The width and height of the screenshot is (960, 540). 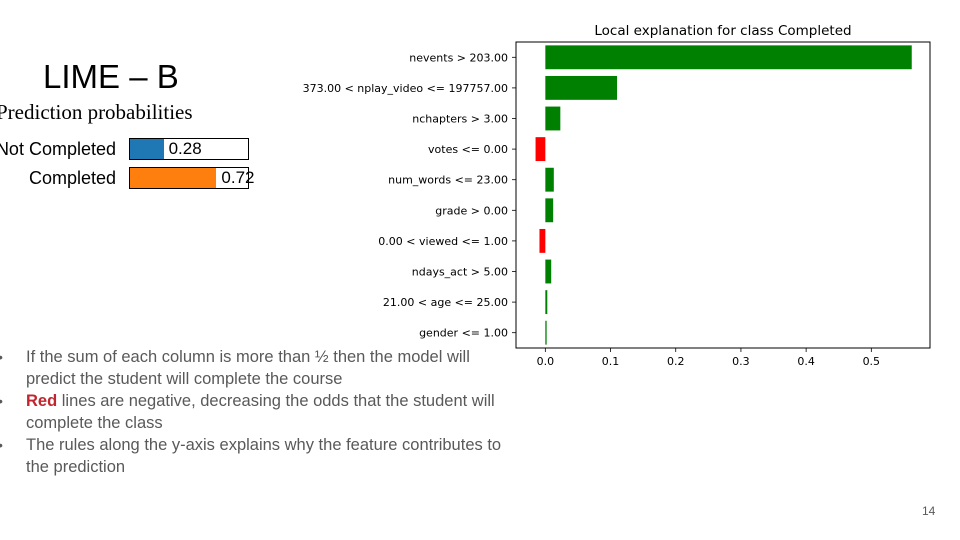 What do you see at coordinates (676, 361) in the screenshot?
I see `x-tick-label-3: 0.2` at bounding box center [676, 361].